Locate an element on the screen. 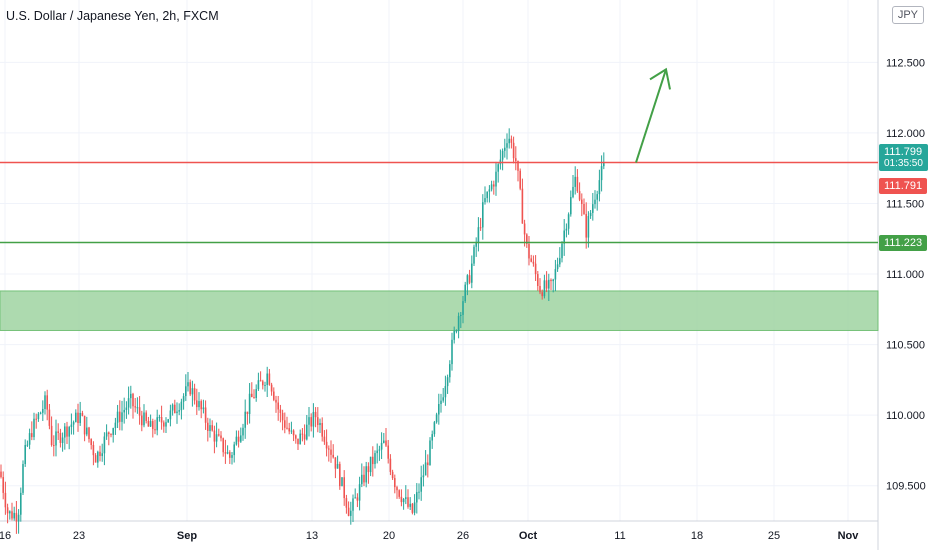 The image size is (932, 550). currency-button: JPY is located at coordinates (907, 15).